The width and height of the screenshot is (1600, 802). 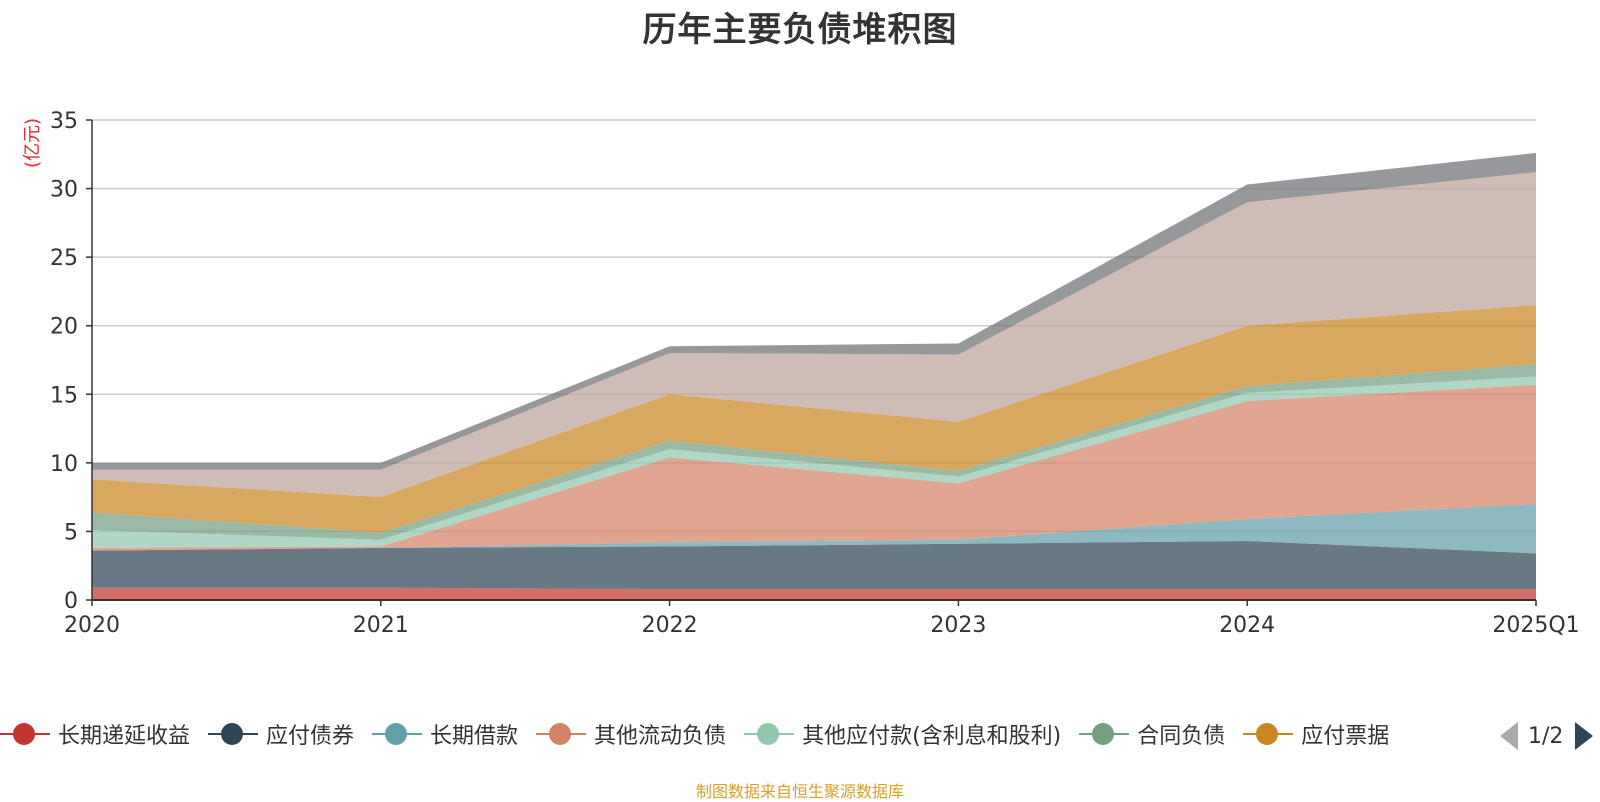 I want to click on legend-label: 其他流动负债, so click(x=660, y=736).